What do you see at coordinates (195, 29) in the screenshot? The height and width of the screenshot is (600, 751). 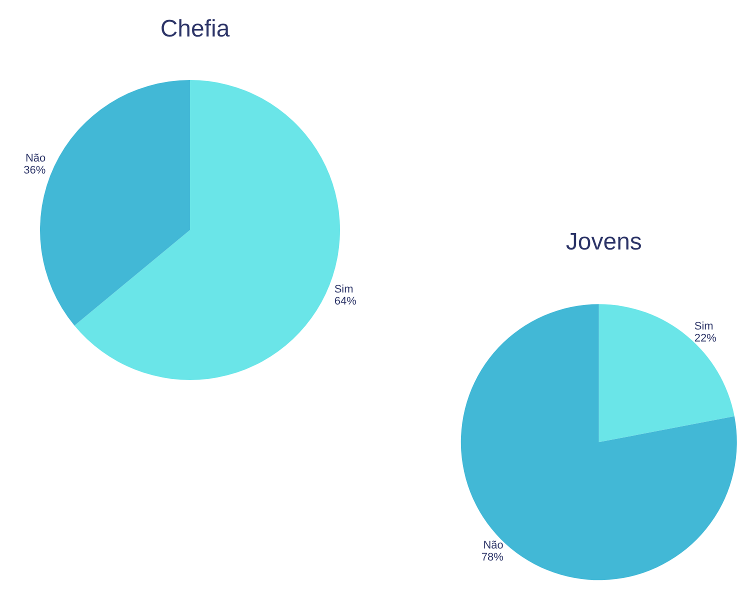 I see `chart-title: Chefia` at bounding box center [195, 29].